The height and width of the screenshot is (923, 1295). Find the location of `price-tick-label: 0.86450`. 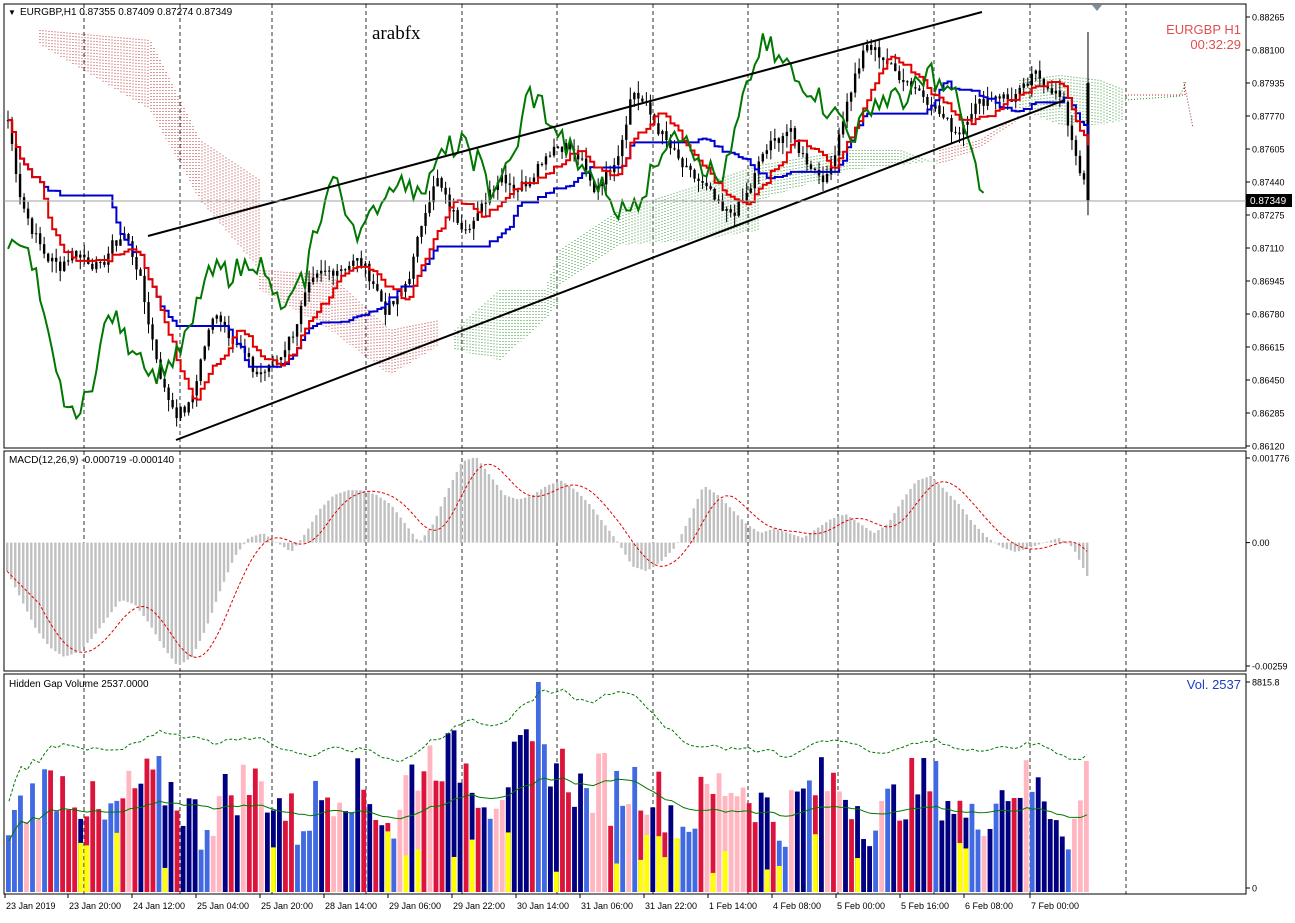

price-tick-label: 0.86450 is located at coordinates (1268, 381).